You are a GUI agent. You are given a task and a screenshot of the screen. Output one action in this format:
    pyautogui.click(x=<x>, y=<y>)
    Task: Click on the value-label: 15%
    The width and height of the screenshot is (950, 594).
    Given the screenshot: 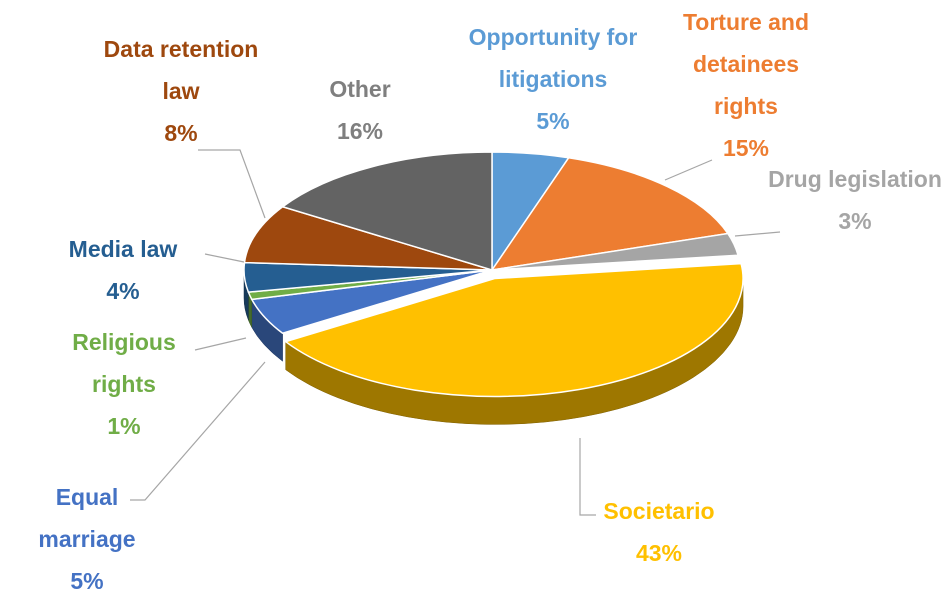 What is the action you would take?
    pyautogui.click(x=746, y=148)
    